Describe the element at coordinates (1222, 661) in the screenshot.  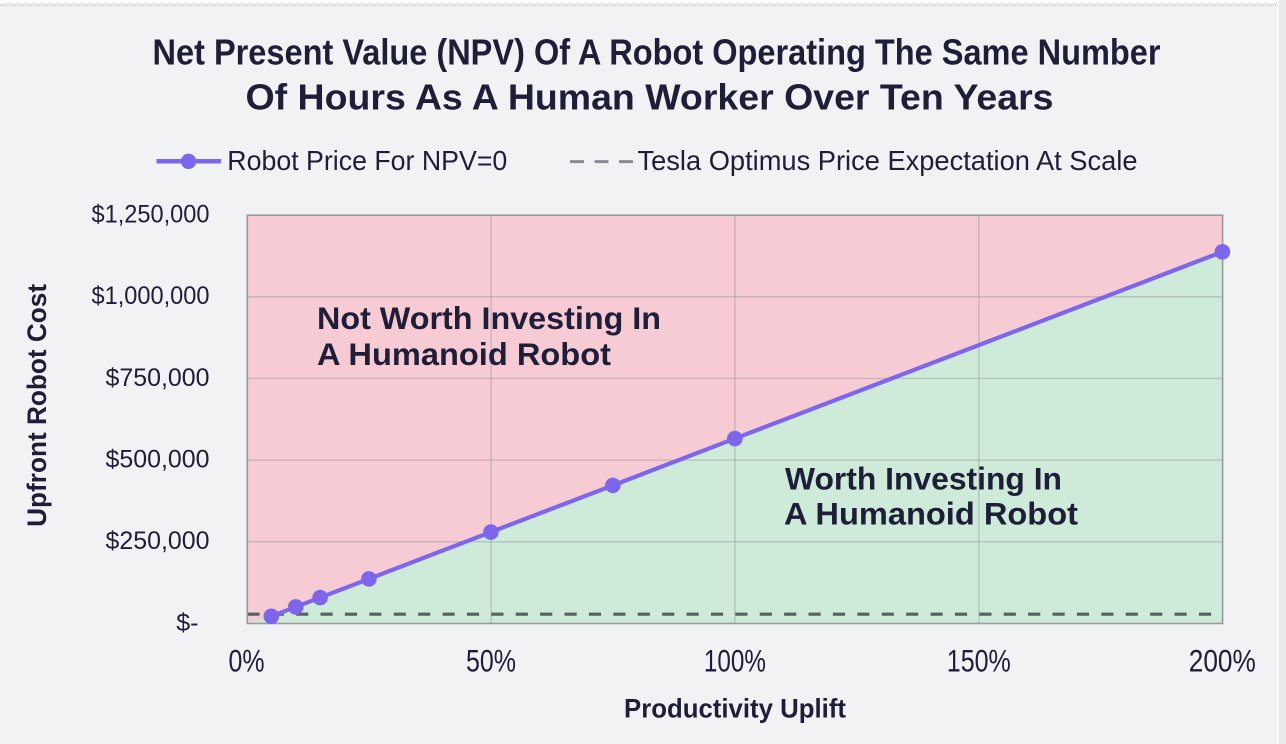
I see `svg-text: 200%` at that location.